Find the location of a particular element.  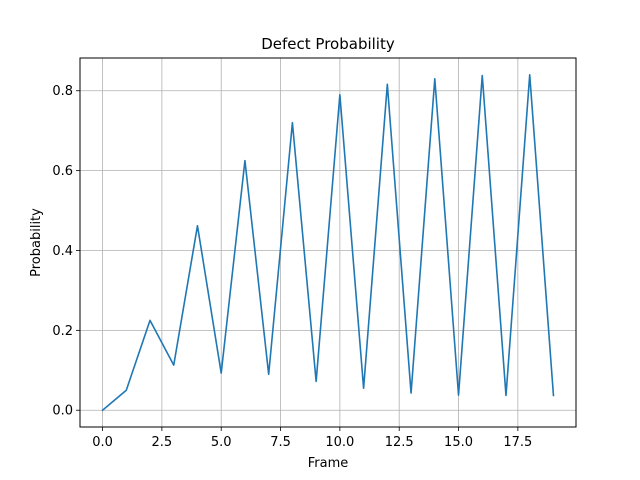

x-tick-label: 0.0 is located at coordinates (102, 442).